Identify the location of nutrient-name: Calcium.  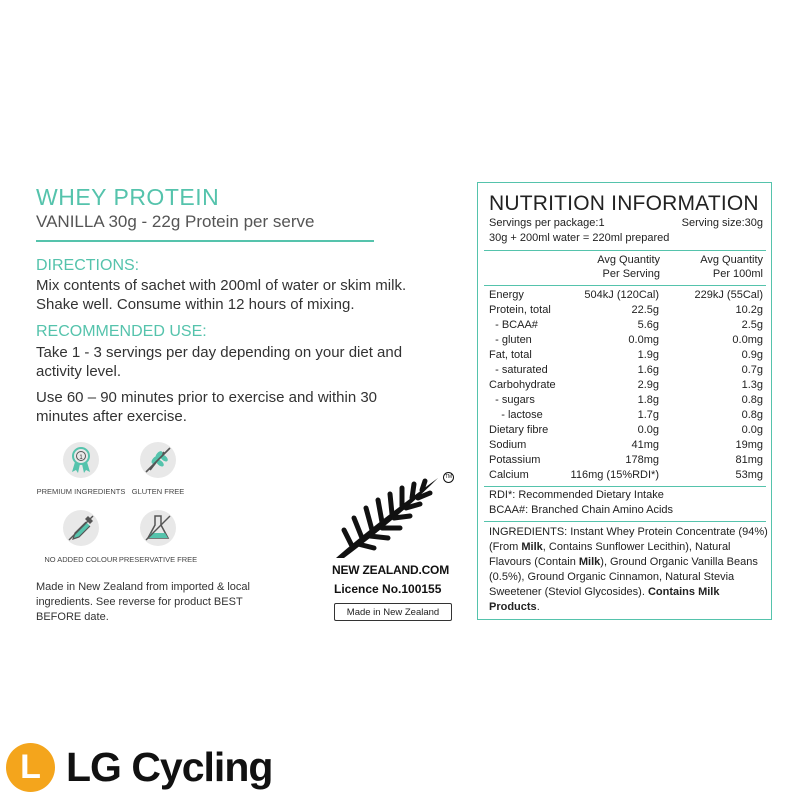
(509, 475).